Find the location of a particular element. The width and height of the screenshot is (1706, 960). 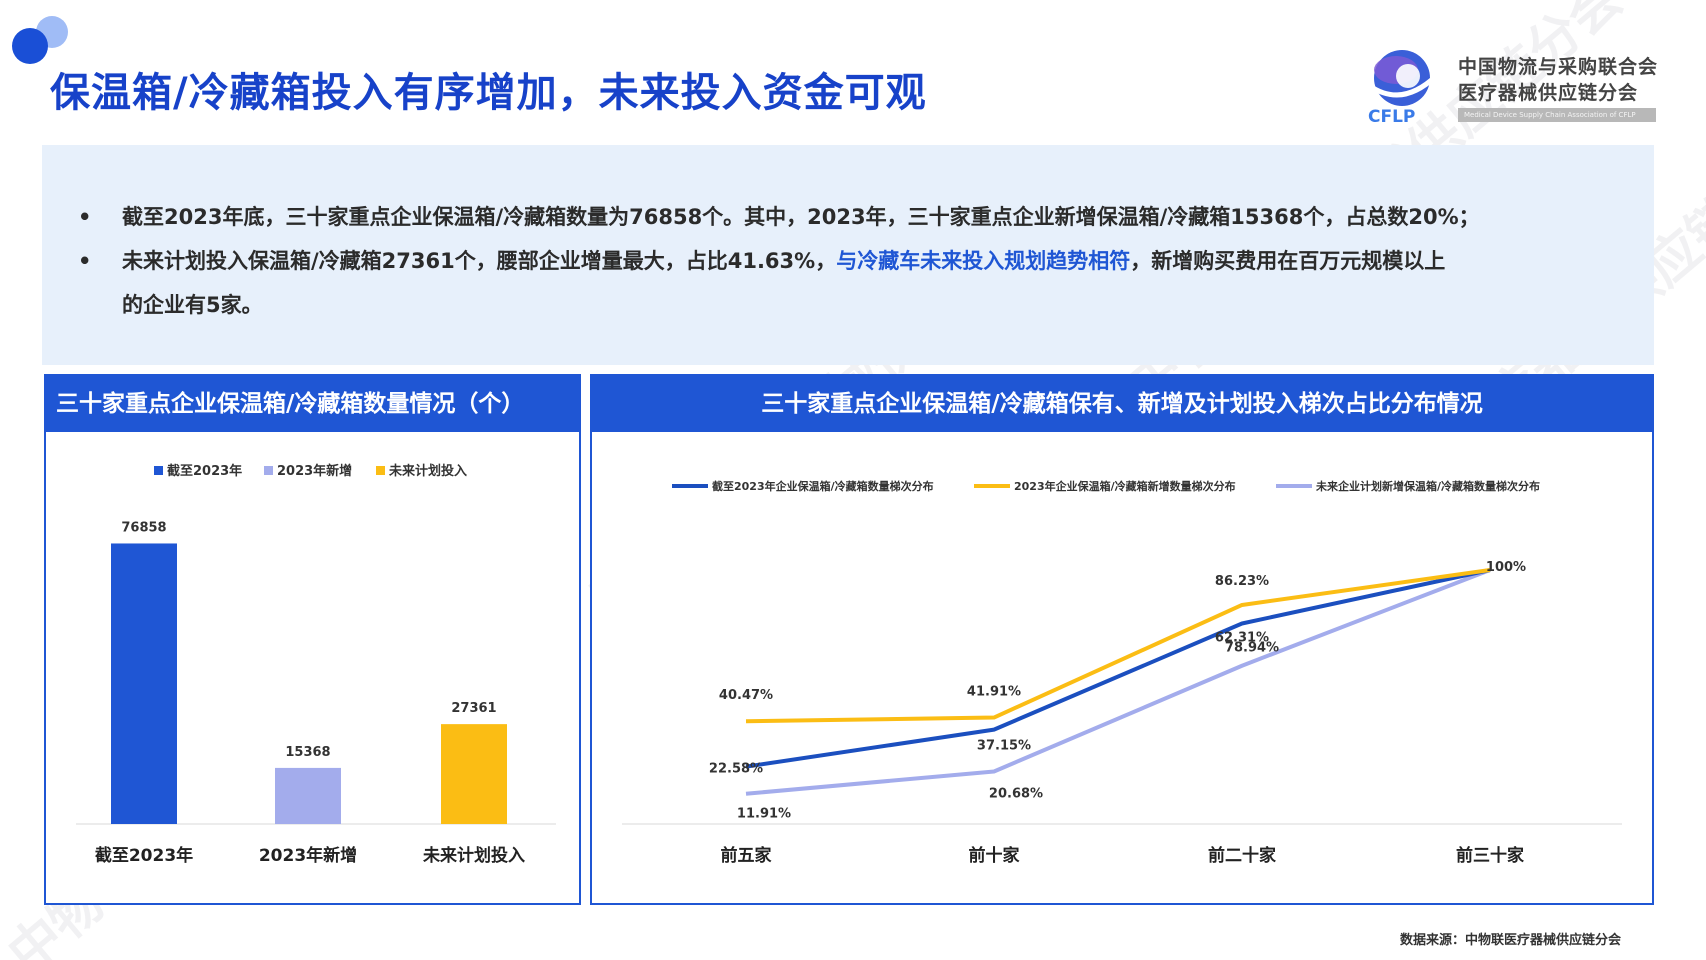

bar-value-label: 76858 is located at coordinates (143, 527).